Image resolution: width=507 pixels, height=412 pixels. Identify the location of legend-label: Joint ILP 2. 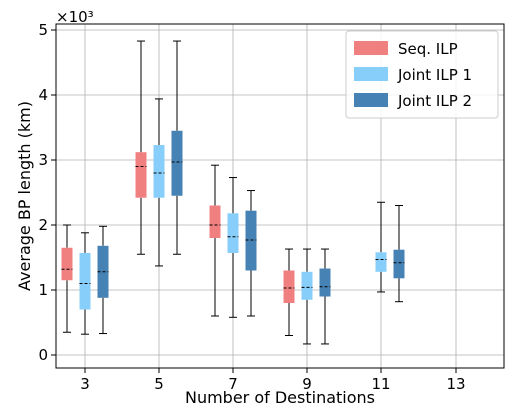
(434, 101).